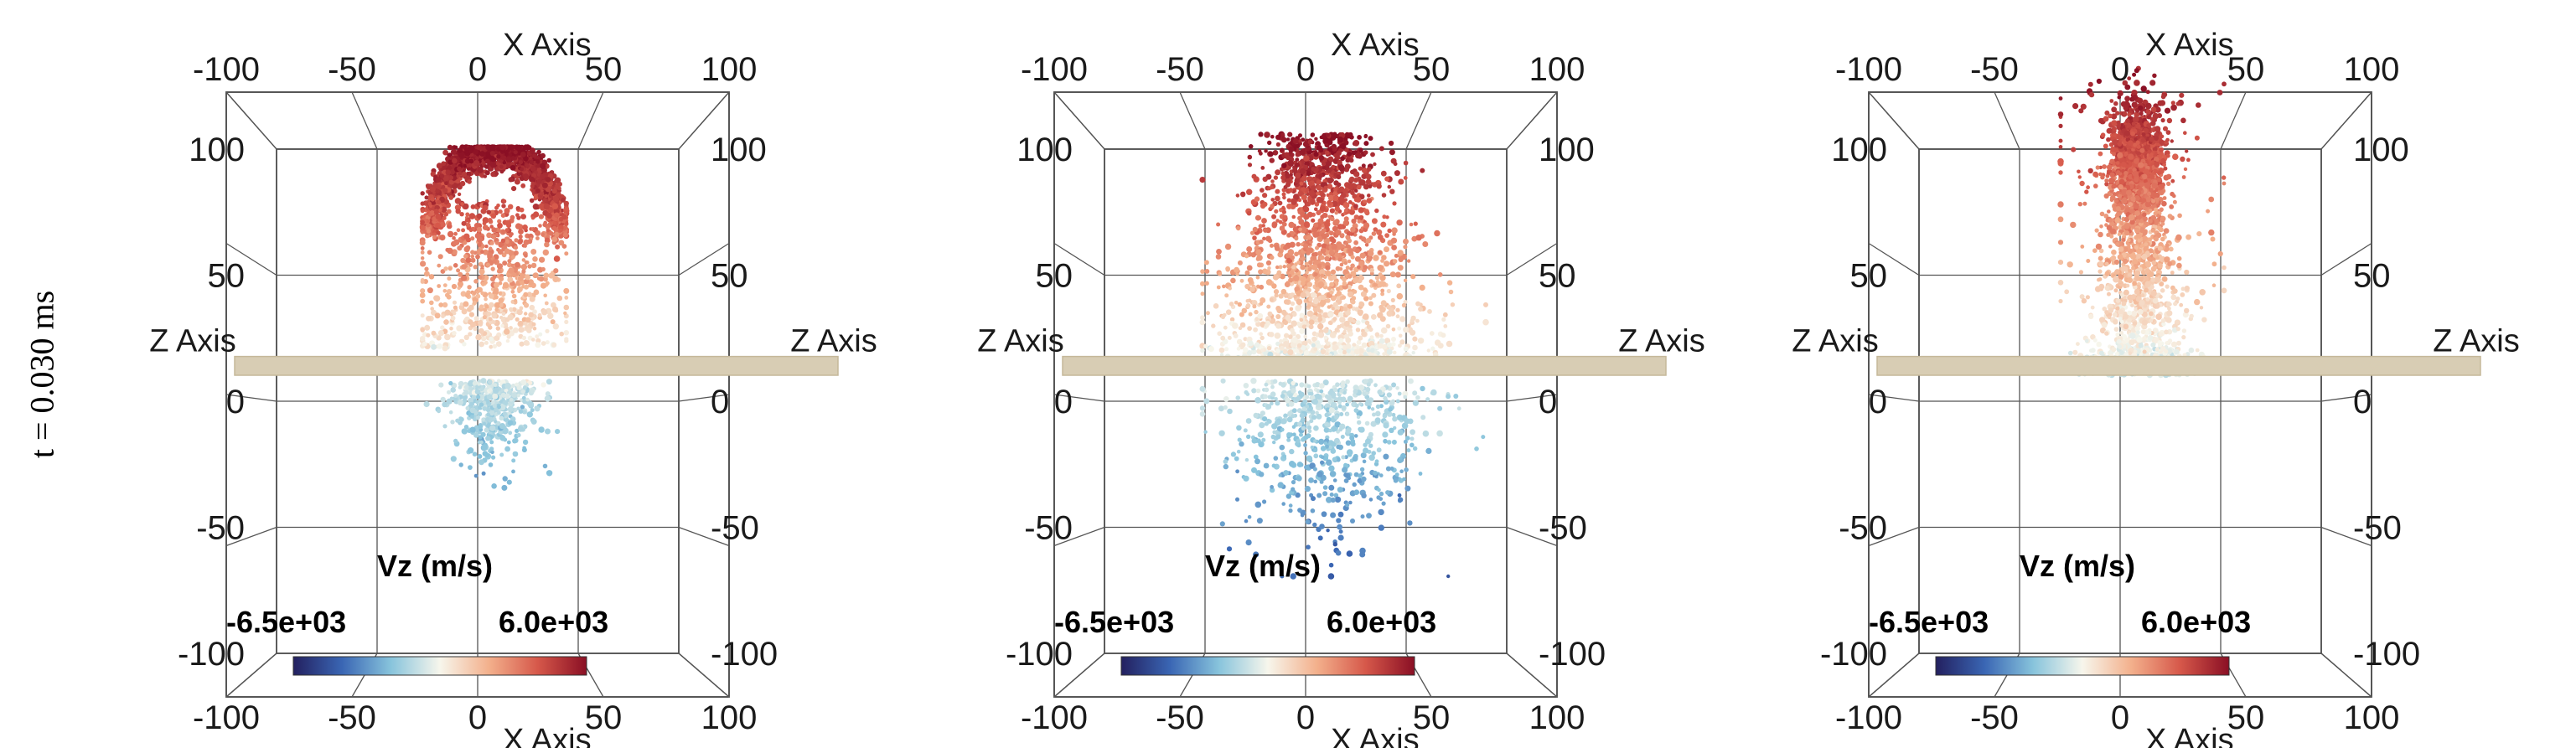  I want to click on x-tick-top-label: -100, so click(226, 69).